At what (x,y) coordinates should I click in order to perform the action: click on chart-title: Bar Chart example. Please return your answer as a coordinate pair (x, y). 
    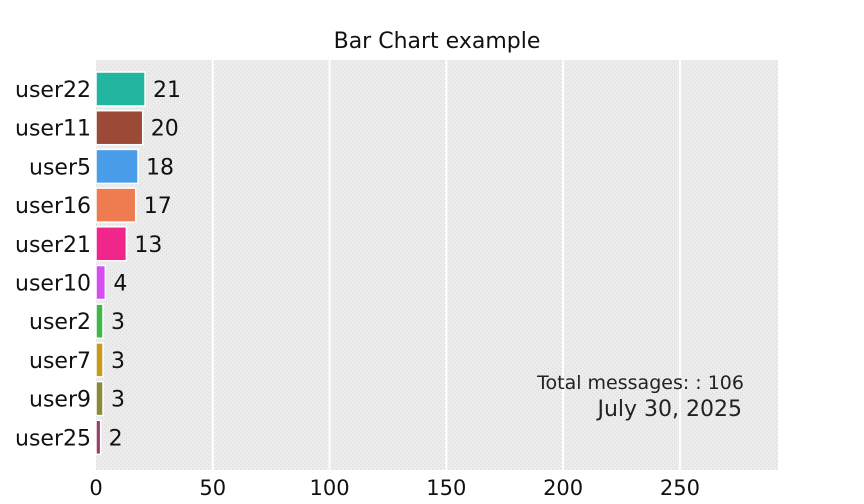
    Looking at the image, I should click on (437, 41).